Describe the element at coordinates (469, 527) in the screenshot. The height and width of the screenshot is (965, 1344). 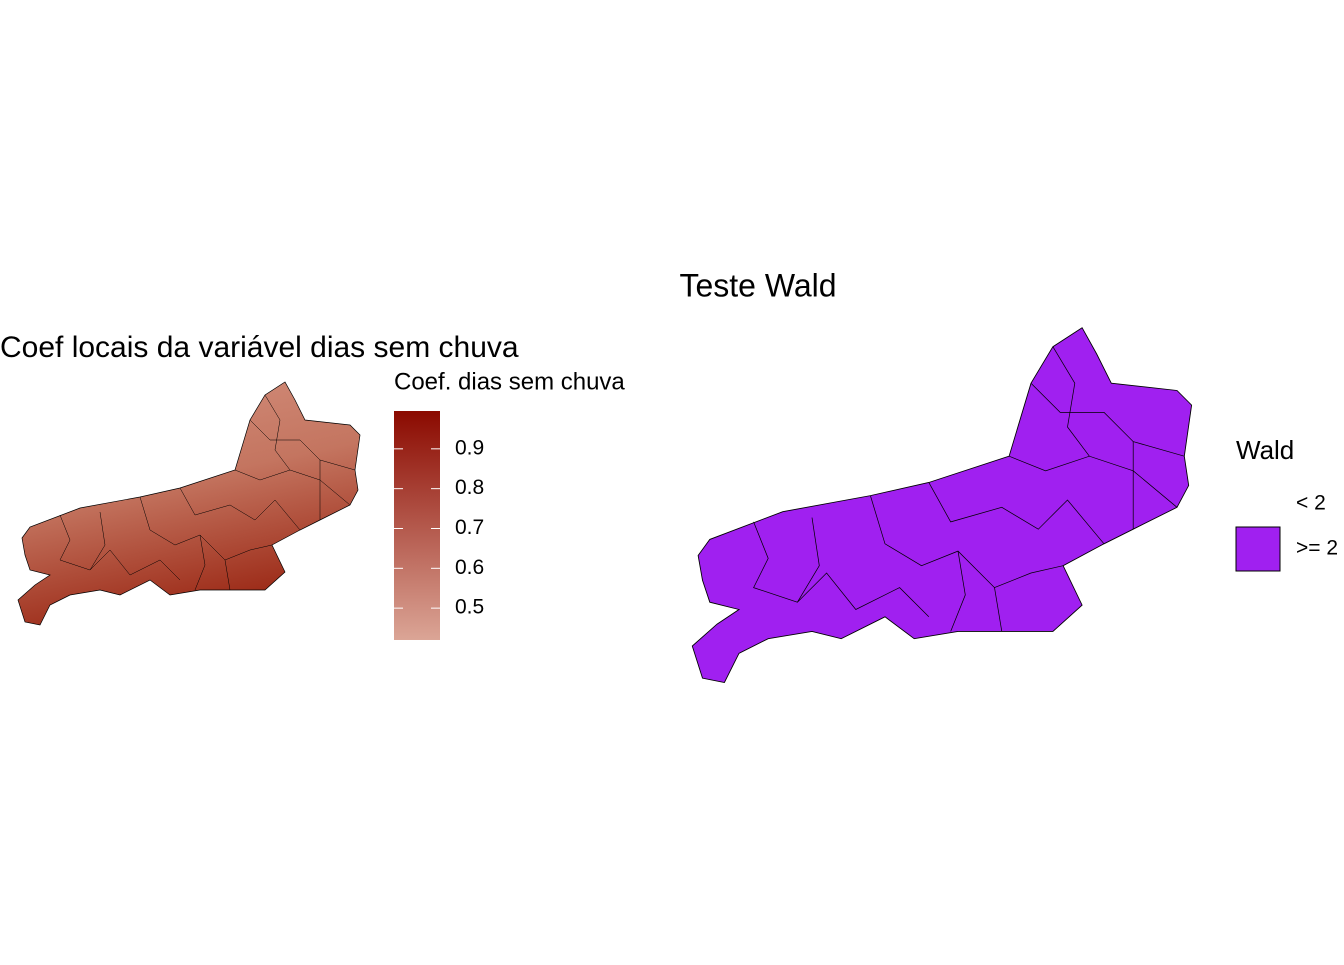
I see `colorbar-label: 0.7` at that location.